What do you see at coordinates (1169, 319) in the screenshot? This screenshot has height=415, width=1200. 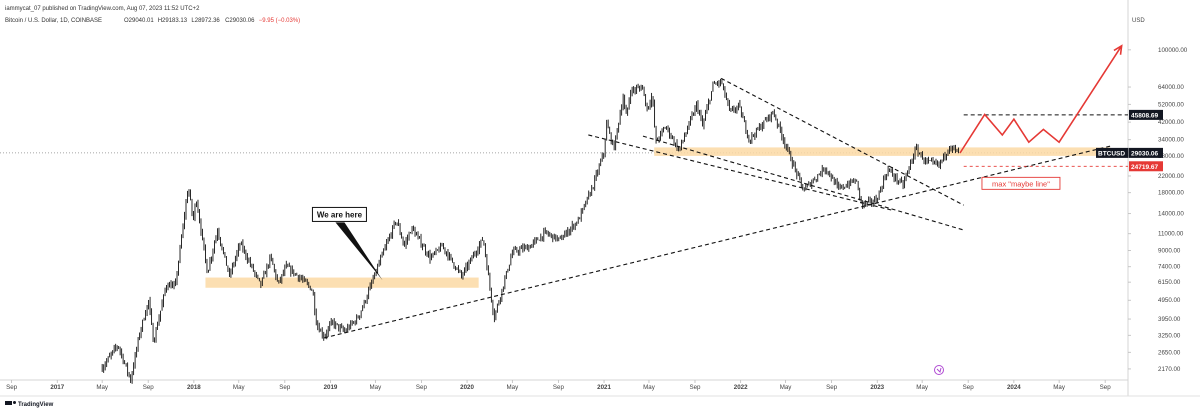 I see `y-tick-label: 3950.00` at bounding box center [1169, 319].